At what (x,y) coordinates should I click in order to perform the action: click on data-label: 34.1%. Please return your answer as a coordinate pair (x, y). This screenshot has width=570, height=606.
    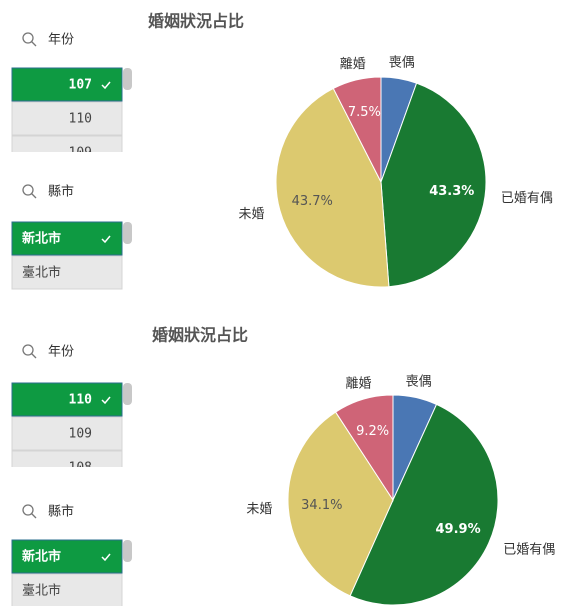
    Looking at the image, I should click on (321, 505).